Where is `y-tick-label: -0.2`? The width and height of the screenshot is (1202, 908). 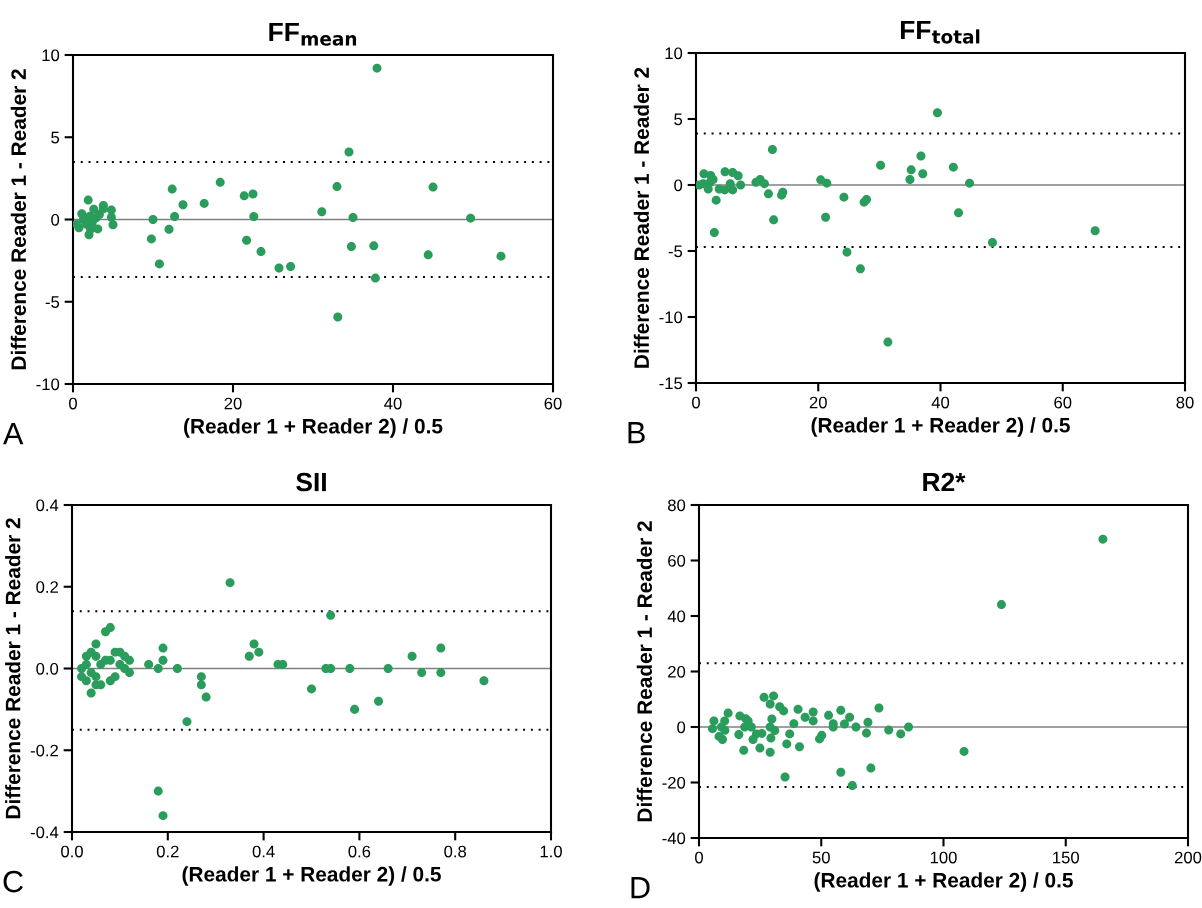
y-tick-label: -0.2 is located at coordinates (44, 750).